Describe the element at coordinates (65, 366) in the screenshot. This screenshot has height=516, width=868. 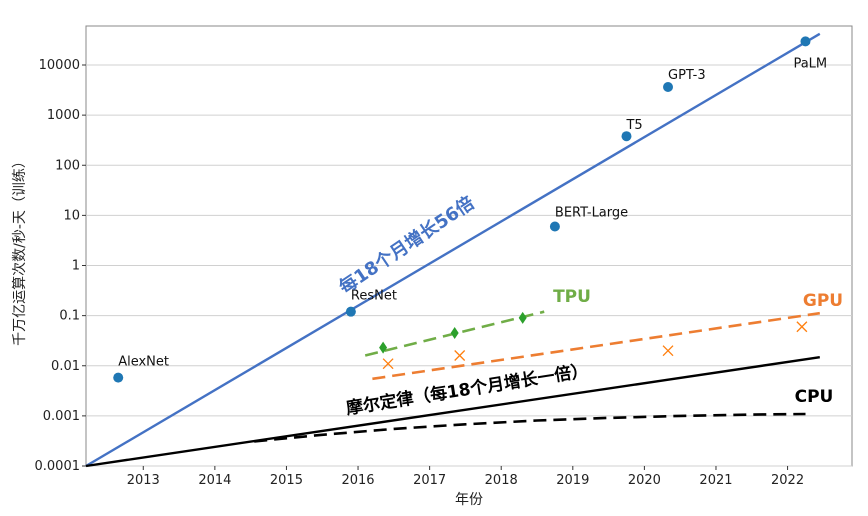
I see `y-tick-label: 0.01` at that location.